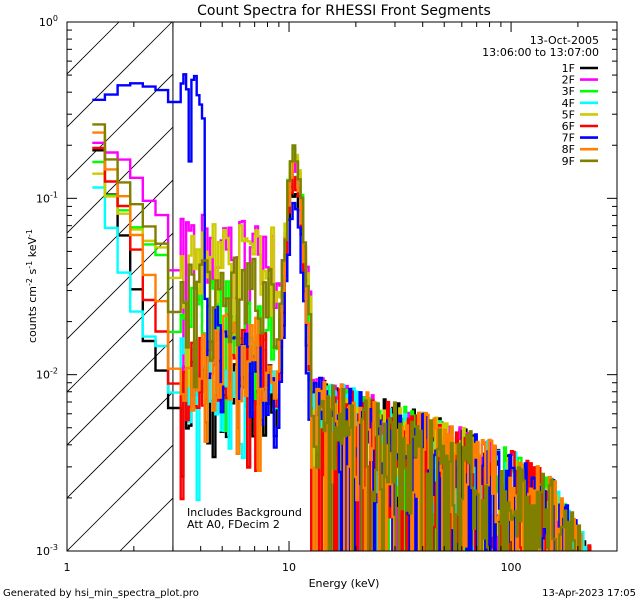  Describe the element at coordinates (568, 161) in the screenshot. I see `legend-label-9F: 9F` at that location.